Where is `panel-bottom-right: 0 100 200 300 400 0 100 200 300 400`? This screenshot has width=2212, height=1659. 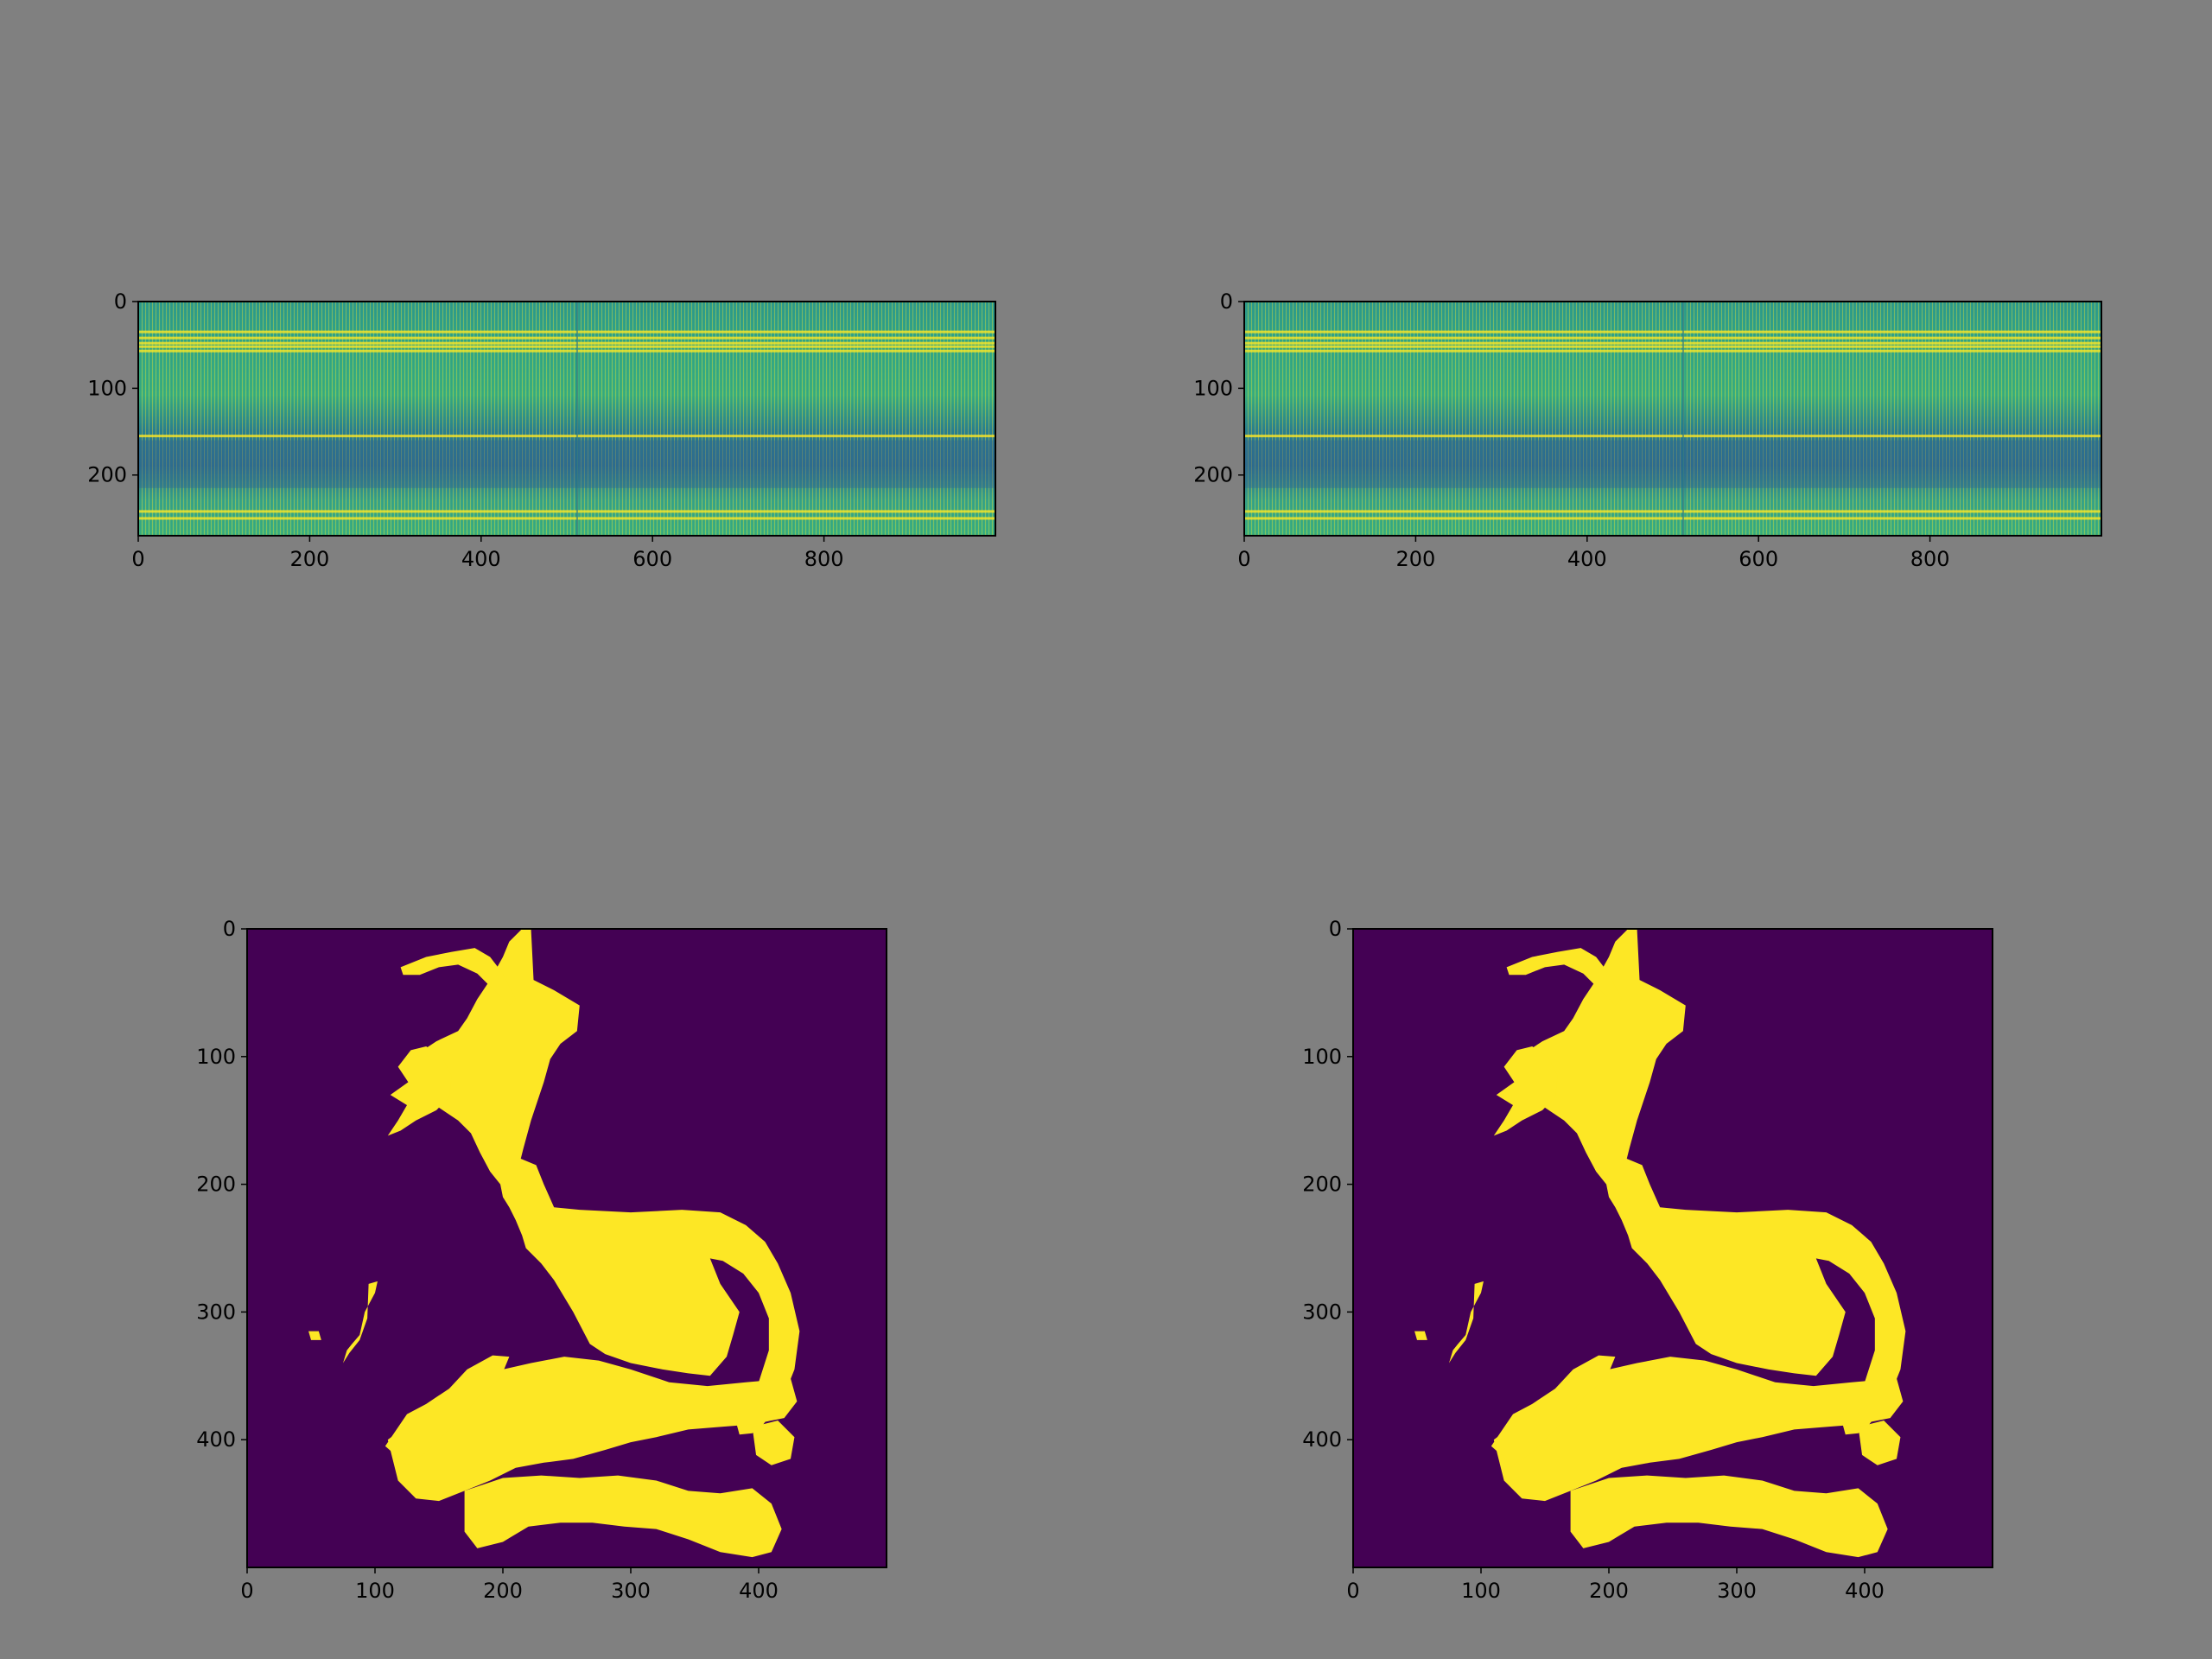
panel-bottom-right: 0 100 200 300 400 0 100 200 300 400 is located at coordinates (1647, 1260).